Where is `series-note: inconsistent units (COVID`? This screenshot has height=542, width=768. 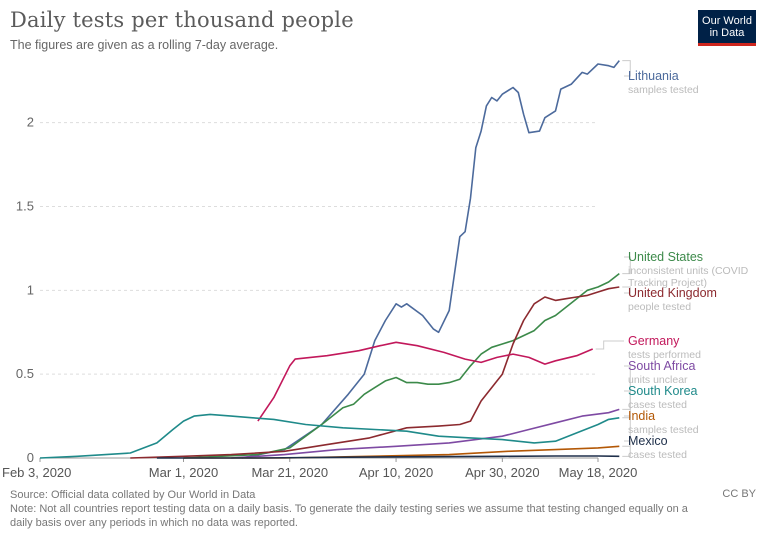
series-note: inconsistent units (COVID is located at coordinates (688, 271).